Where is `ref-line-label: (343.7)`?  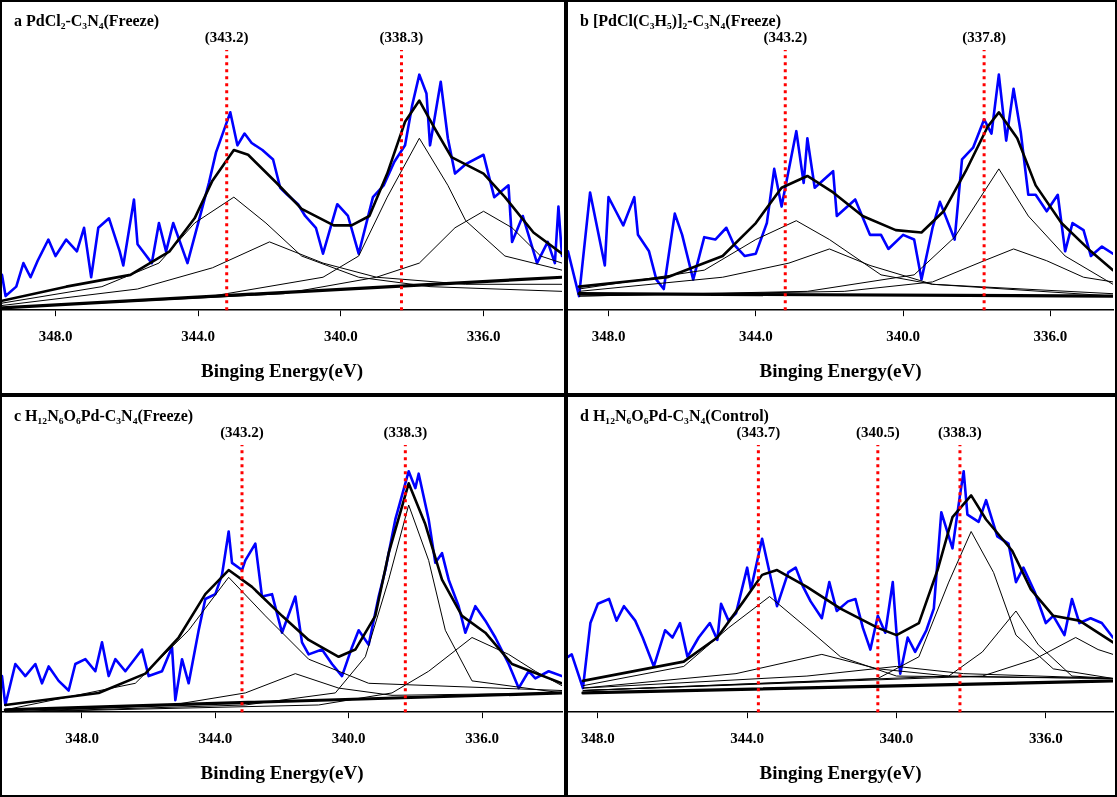 ref-line-label: (343.7) is located at coordinates (758, 433).